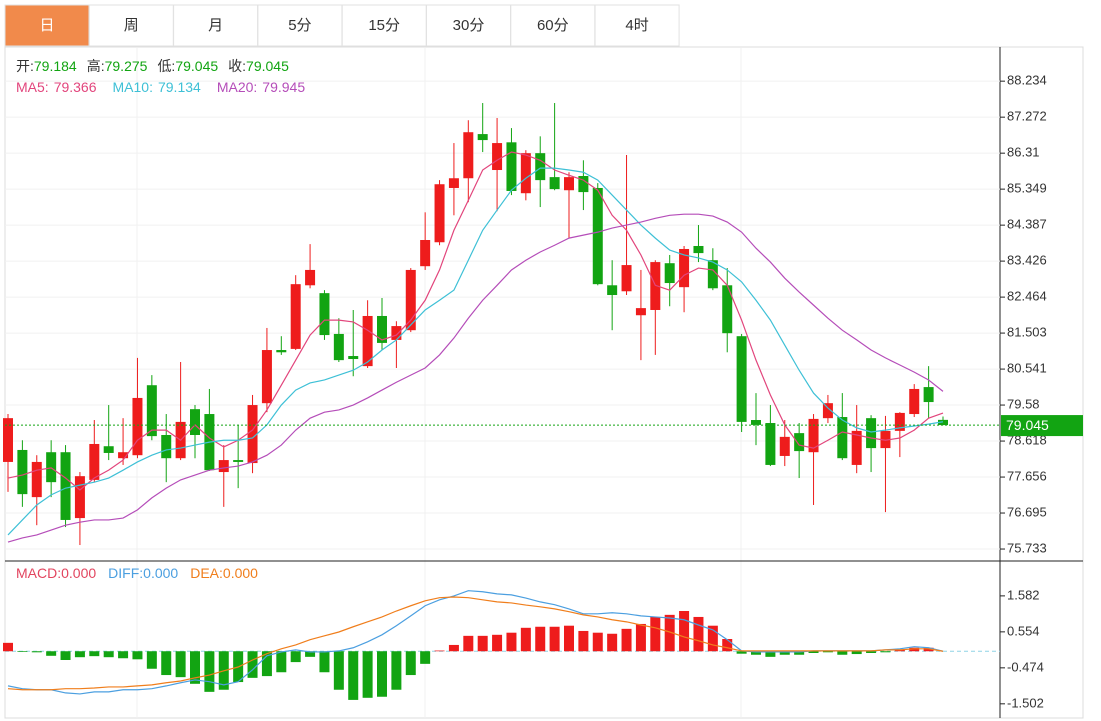 The image size is (1101, 721). I want to click on tab-label: 5分, so click(299, 25).